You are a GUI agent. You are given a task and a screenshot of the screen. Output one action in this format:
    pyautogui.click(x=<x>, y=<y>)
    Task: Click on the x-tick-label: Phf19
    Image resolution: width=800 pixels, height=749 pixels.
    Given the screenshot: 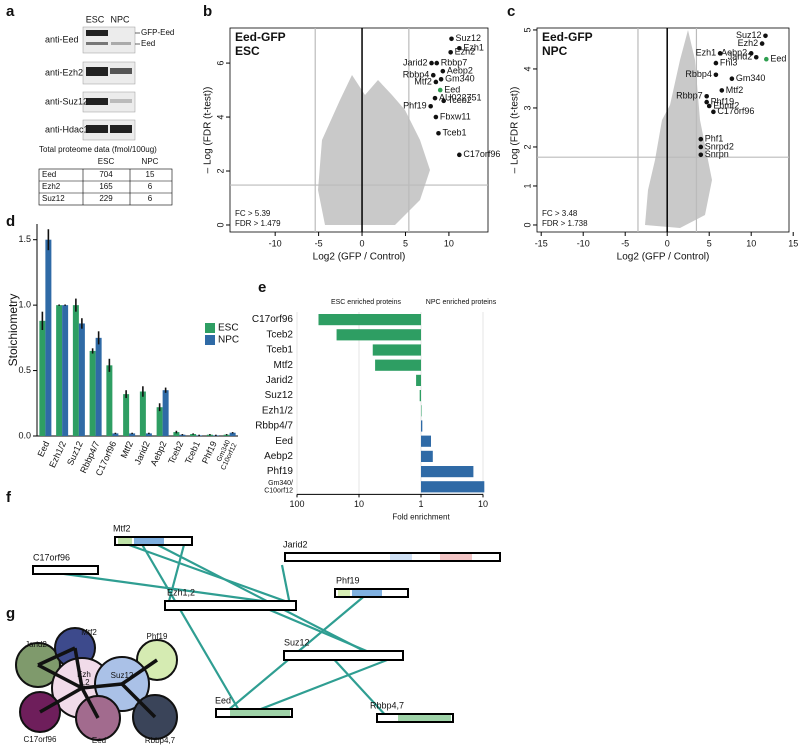 What is the action you would take?
    pyautogui.click(x=209, y=453)
    